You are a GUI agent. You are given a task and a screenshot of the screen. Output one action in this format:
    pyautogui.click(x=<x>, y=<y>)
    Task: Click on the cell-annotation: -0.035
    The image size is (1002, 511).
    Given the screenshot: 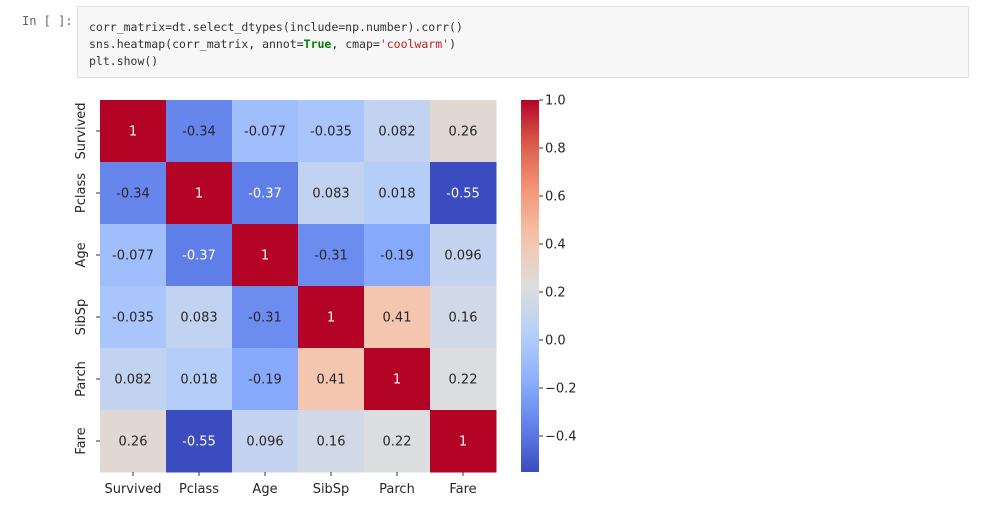 What is the action you would take?
    pyautogui.click(x=133, y=318)
    